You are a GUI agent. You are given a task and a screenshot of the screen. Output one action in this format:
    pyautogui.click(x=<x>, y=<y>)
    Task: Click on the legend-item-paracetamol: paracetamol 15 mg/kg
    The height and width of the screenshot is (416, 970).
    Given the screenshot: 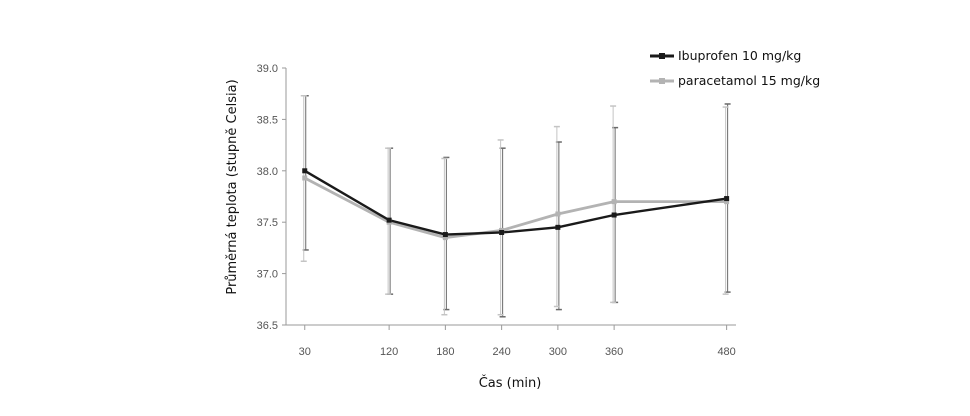 What is the action you would take?
    pyautogui.click(x=735, y=80)
    